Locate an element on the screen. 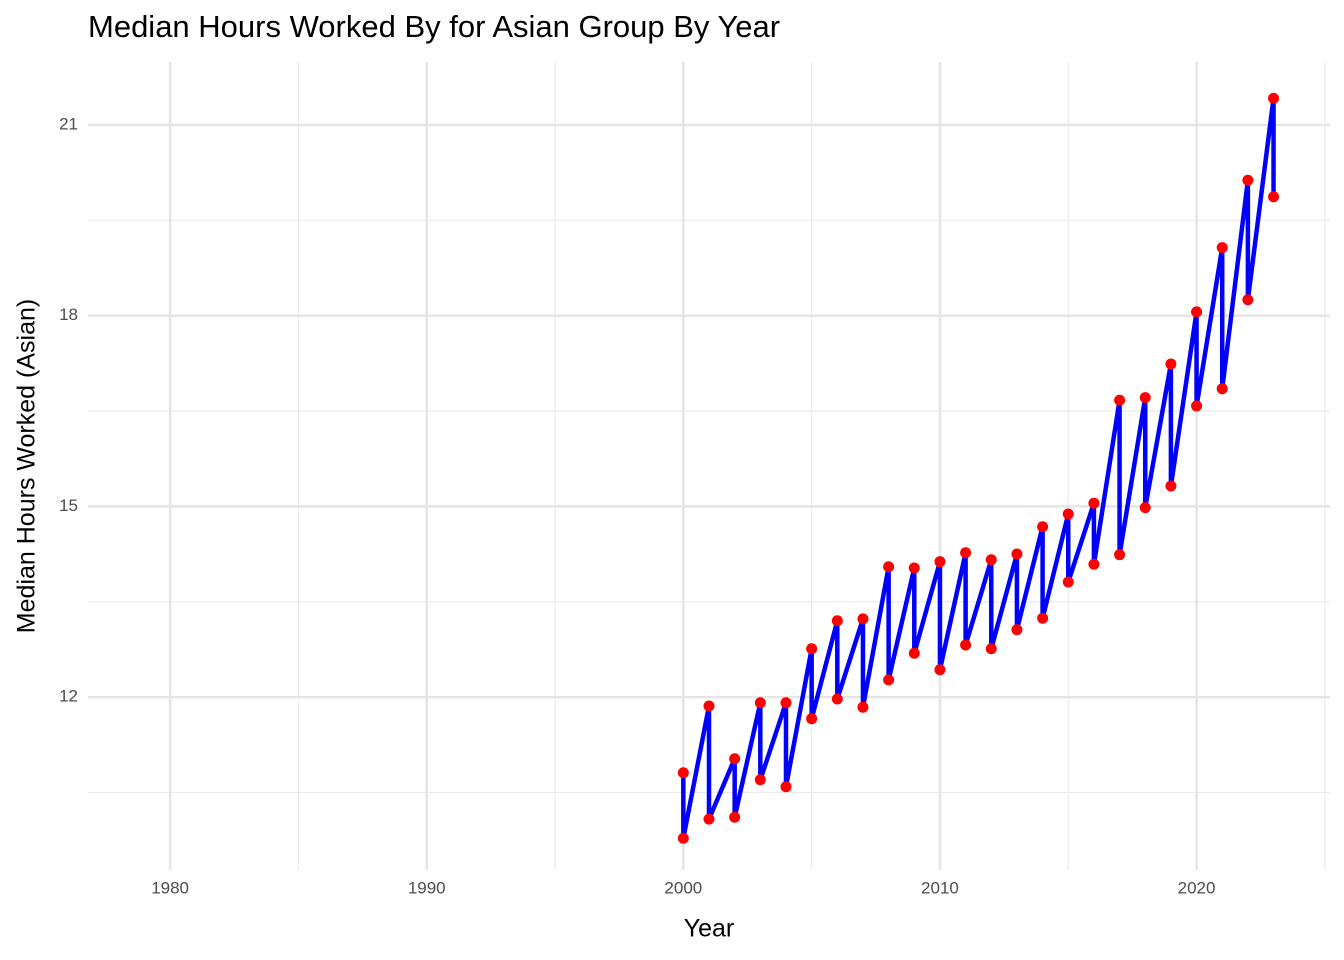 This screenshot has height=960, width=1344. y-tick-label: 12 is located at coordinates (68, 696).